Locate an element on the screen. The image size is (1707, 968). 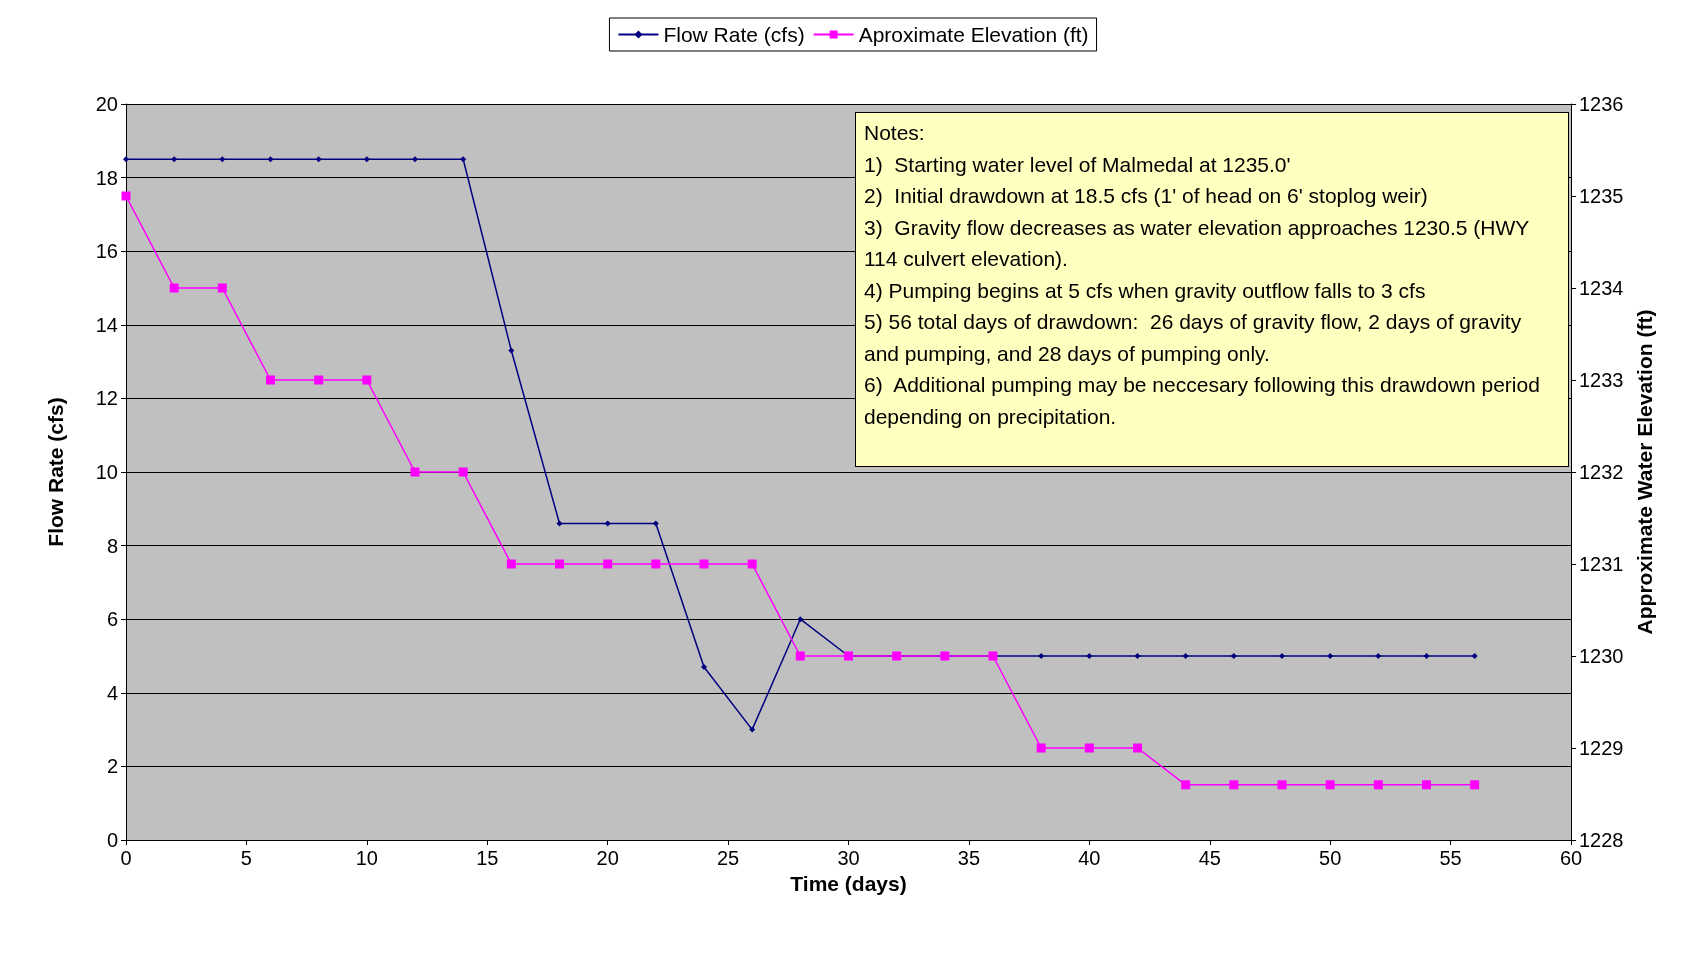
x-tick-label: 40 is located at coordinates (1089, 858).